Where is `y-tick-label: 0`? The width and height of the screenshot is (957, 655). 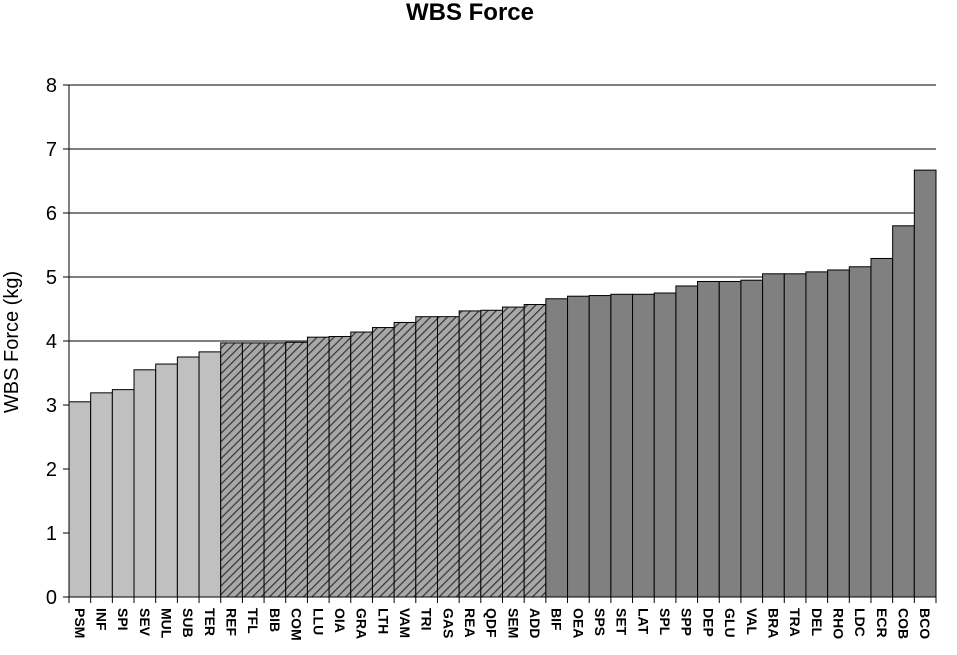
y-tick-label: 0 is located at coordinates (51, 598).